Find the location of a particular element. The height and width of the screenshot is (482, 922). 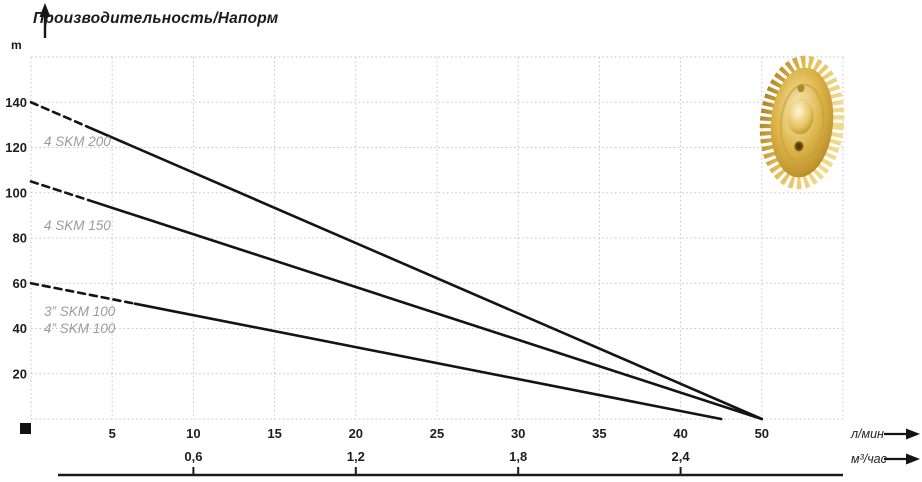

y-tick-label: 140 is located at coordinates (16, 102).